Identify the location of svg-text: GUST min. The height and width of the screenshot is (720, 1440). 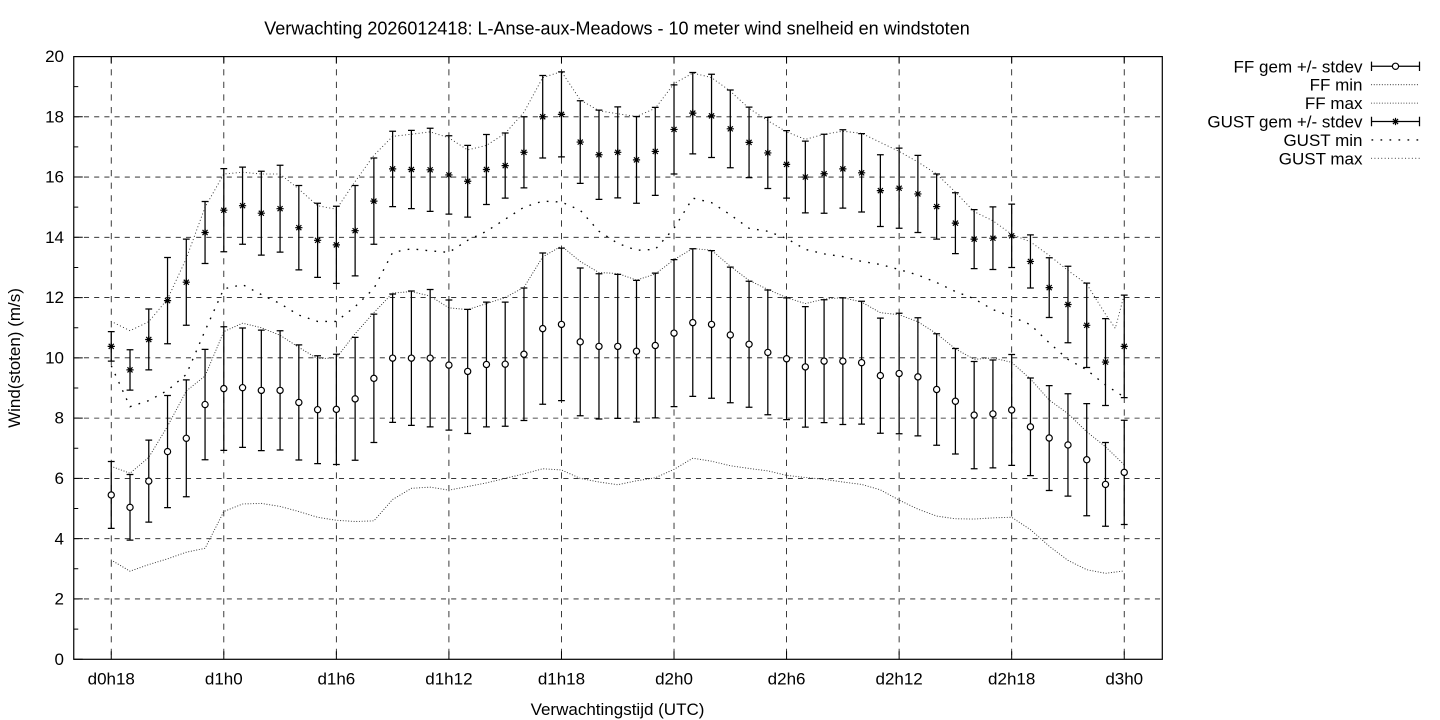
(1322, 140).